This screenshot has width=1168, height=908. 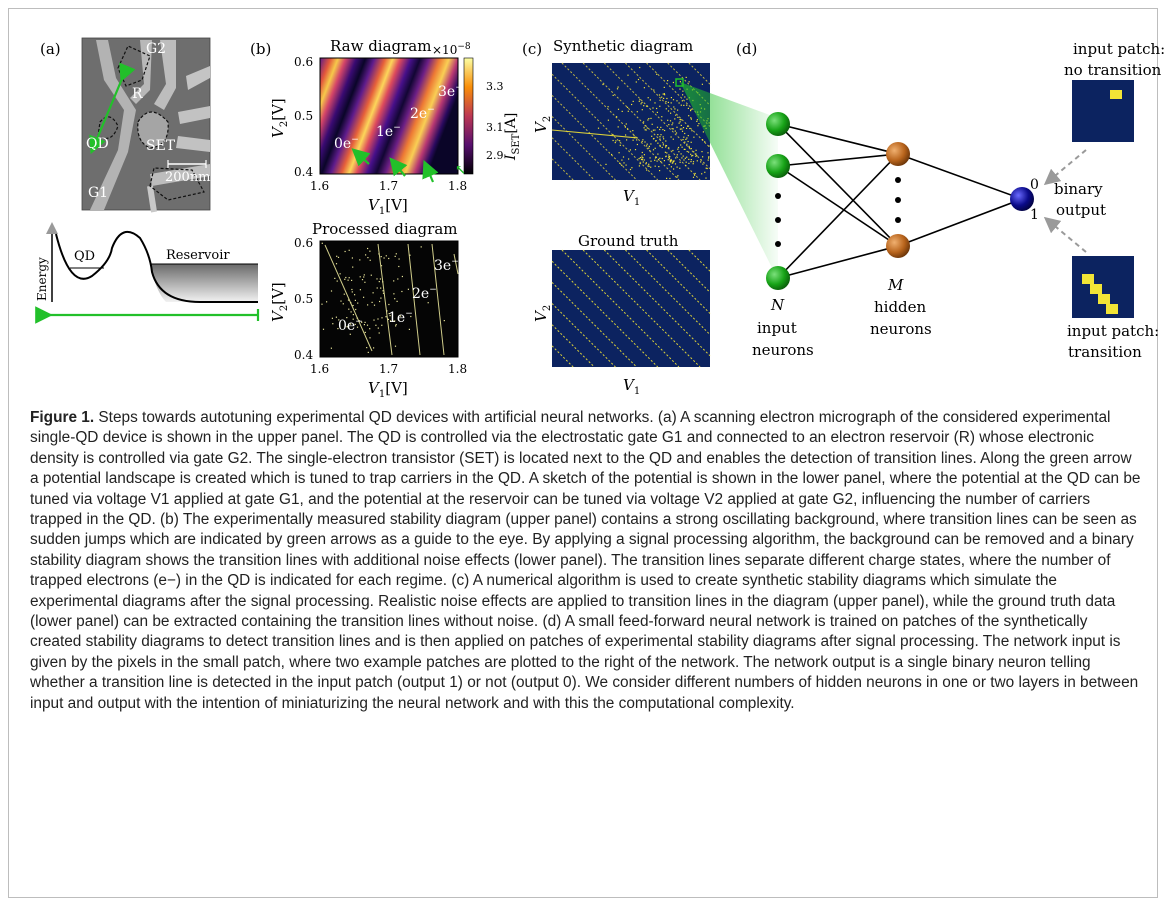 What do you see at coordinates (495, 86) in the screenshot?
I see `colorbar-tick-0: 3.3` at bounding box center [495, 86].